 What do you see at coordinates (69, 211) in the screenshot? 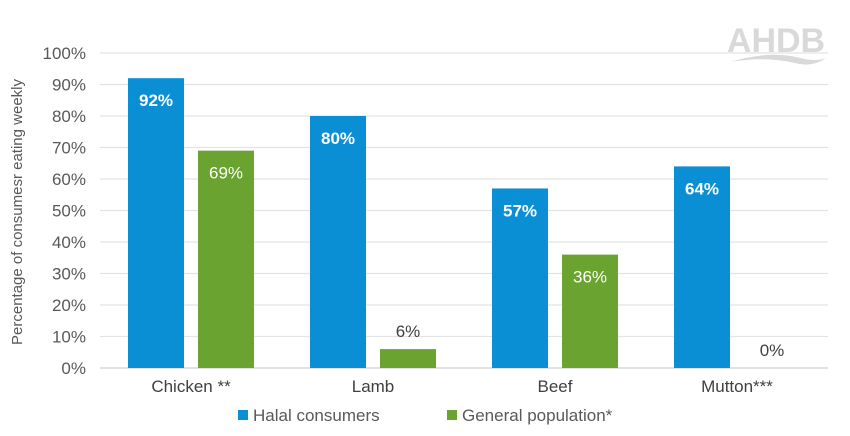
I see `y-tick-label: 50%` at bounding box center [69, 211].